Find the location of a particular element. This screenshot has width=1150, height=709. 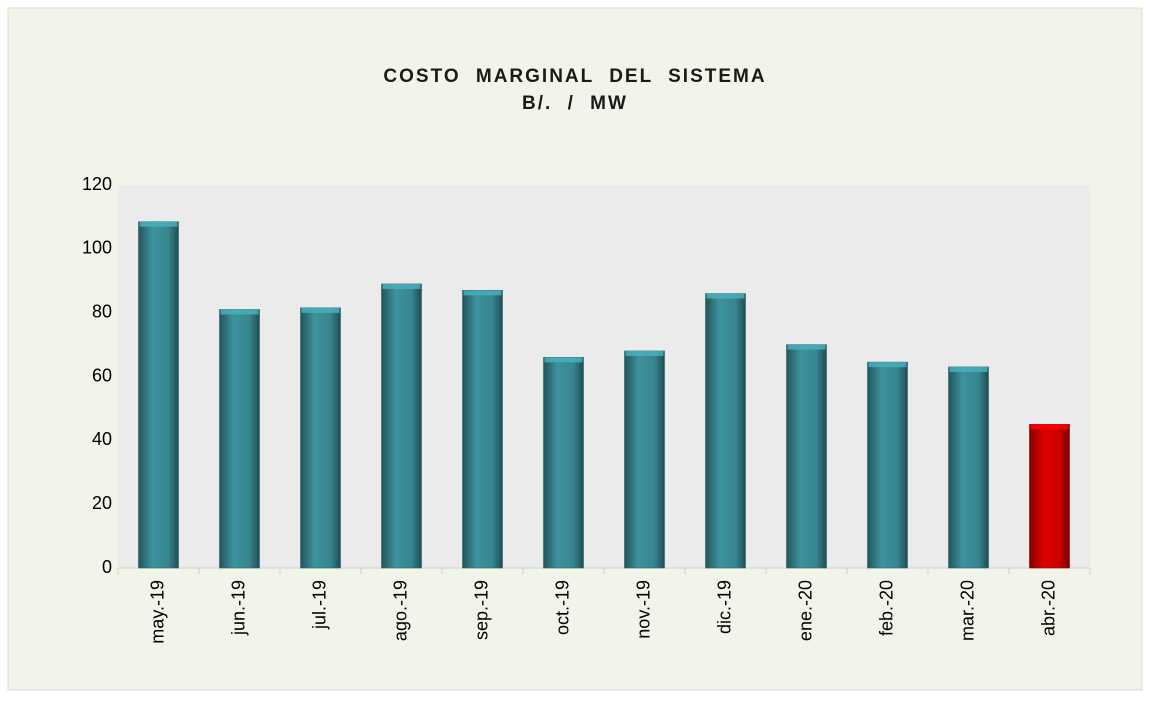

x-tick-label: jul.-19 is located at coordinates (319, 605).